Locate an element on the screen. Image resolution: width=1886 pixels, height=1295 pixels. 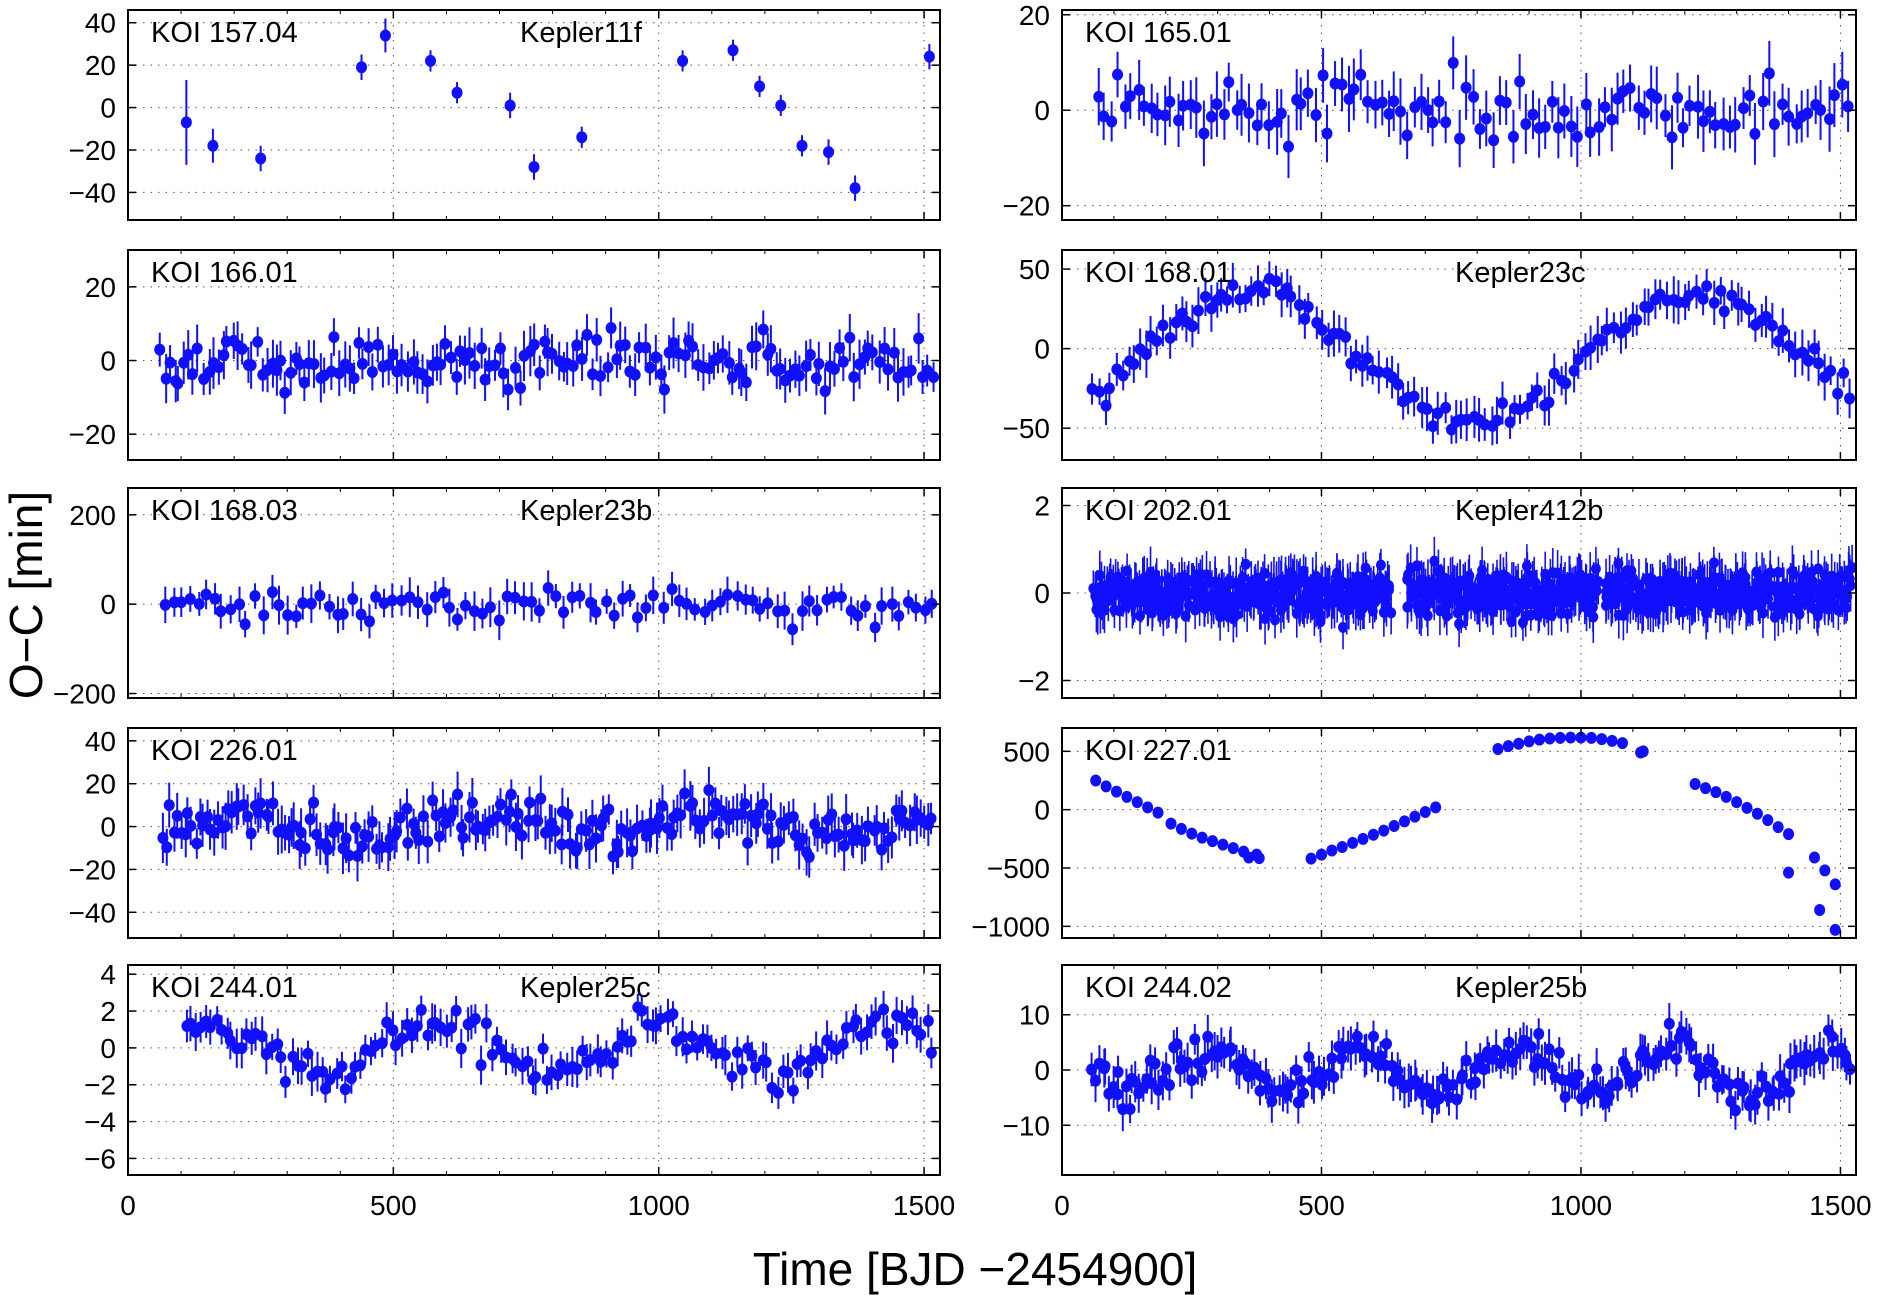
y-tick-label: 0 is located at coordinates (108, 1048).